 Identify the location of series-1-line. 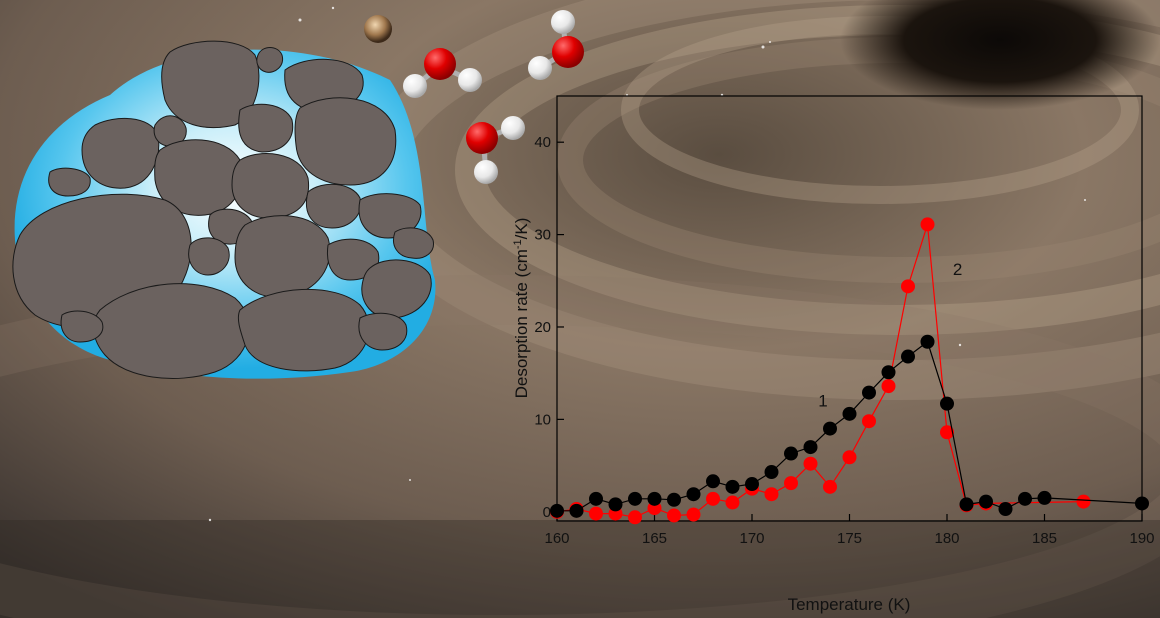
(850, 426).